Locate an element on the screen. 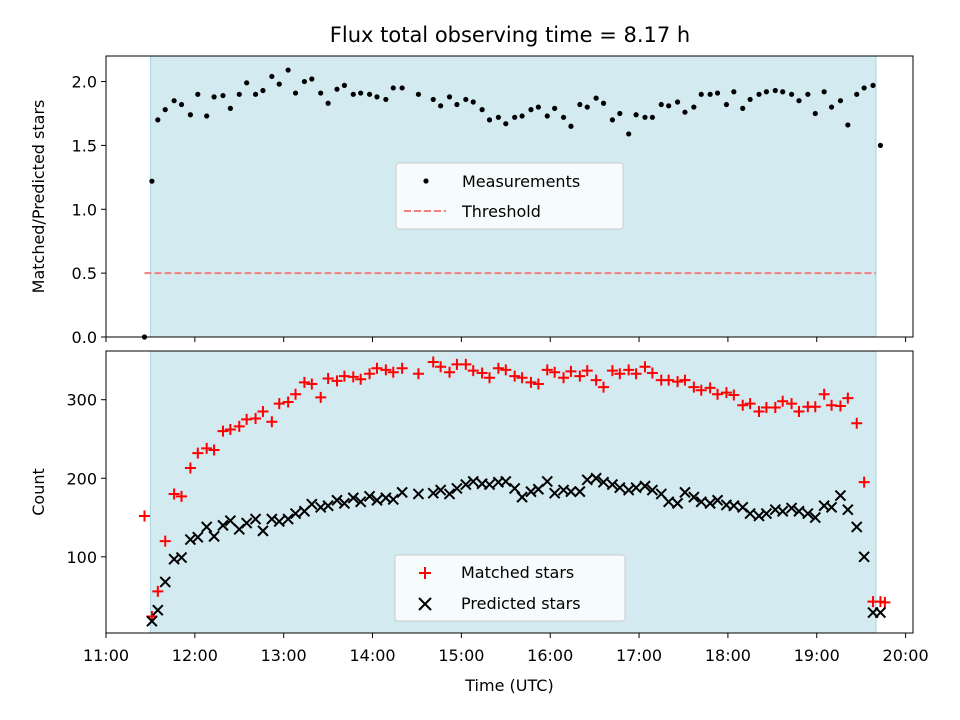 This screenshot has width=960, height=720. legend-measurement-marker is located at coordinates (426, 181).